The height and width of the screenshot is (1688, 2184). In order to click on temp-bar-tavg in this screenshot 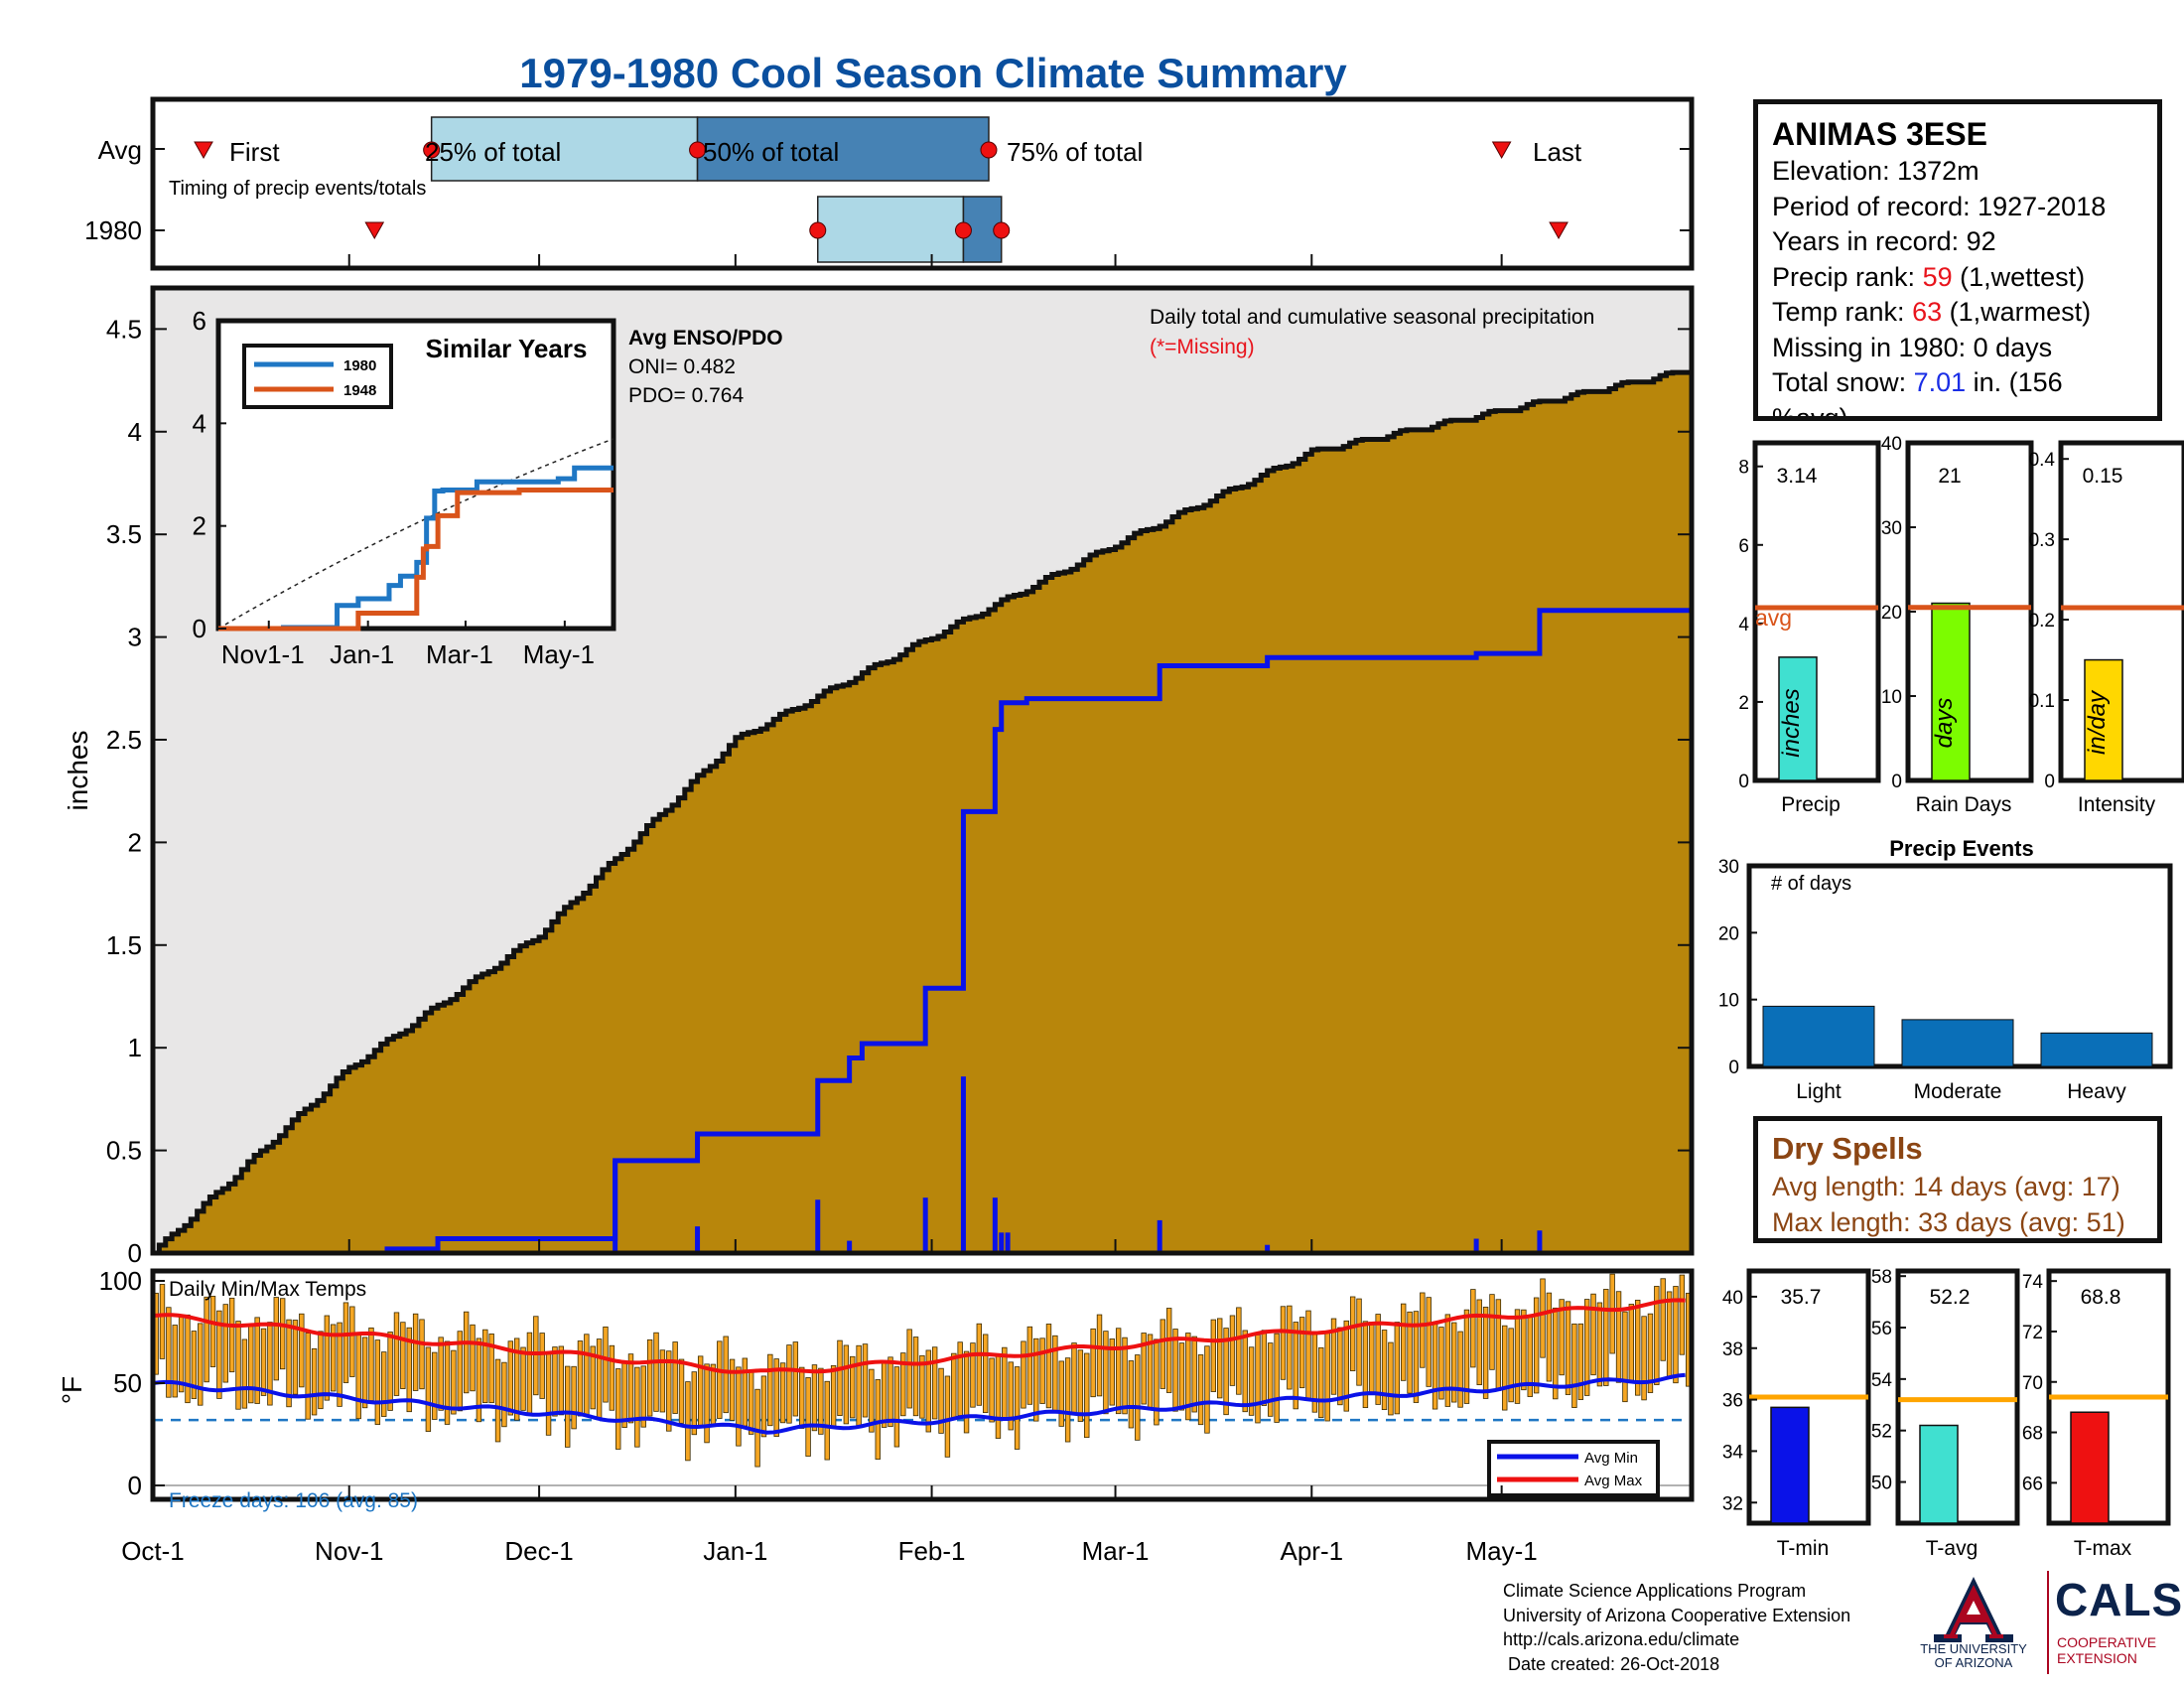, I will do `click(1939, 1474)`.